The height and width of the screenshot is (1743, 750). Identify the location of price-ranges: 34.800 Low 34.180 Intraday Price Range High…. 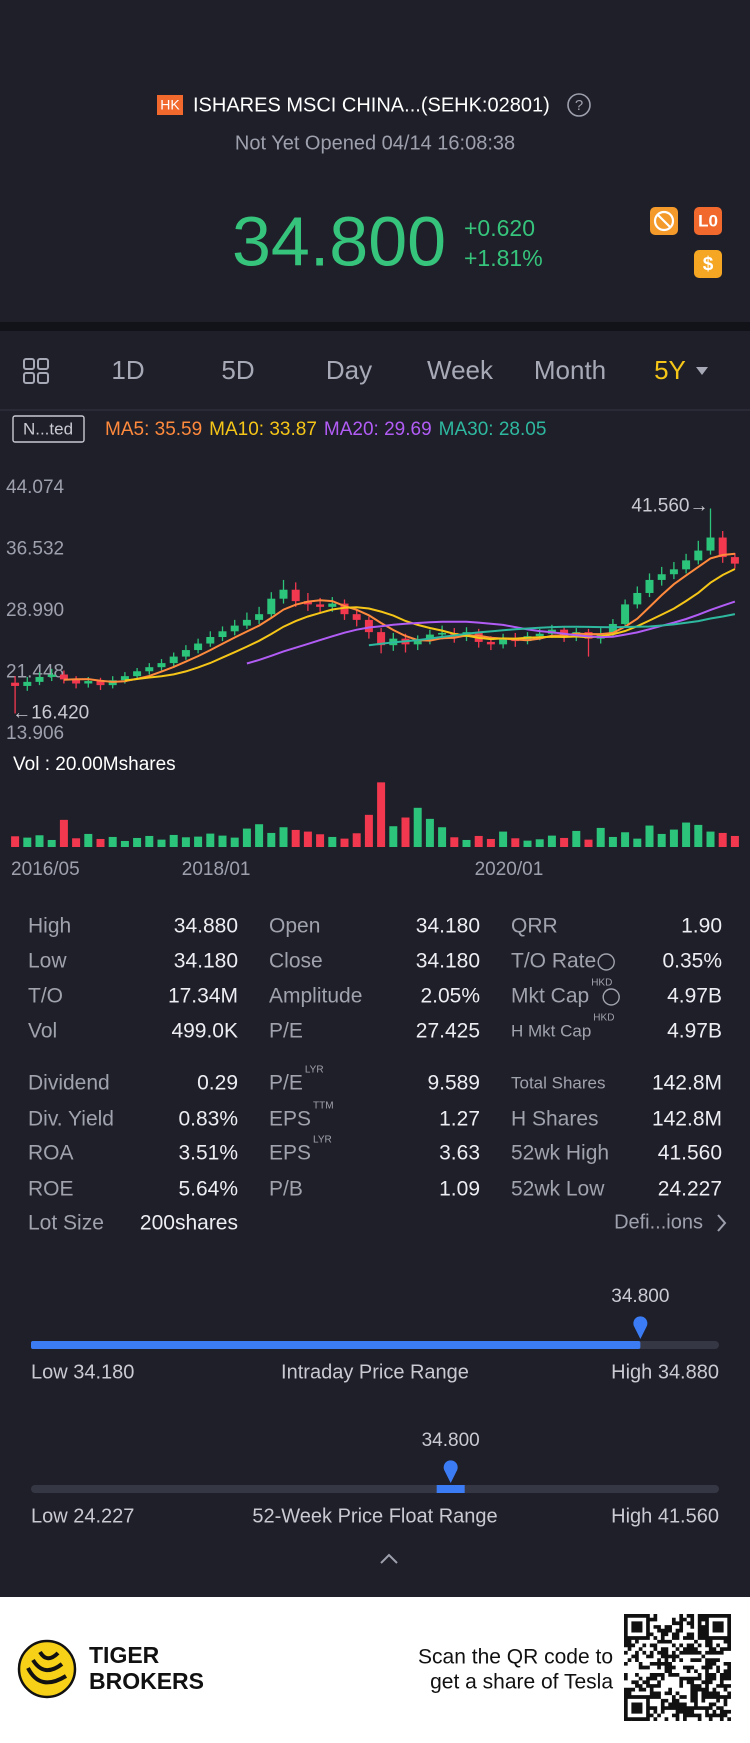
(375, 1406).